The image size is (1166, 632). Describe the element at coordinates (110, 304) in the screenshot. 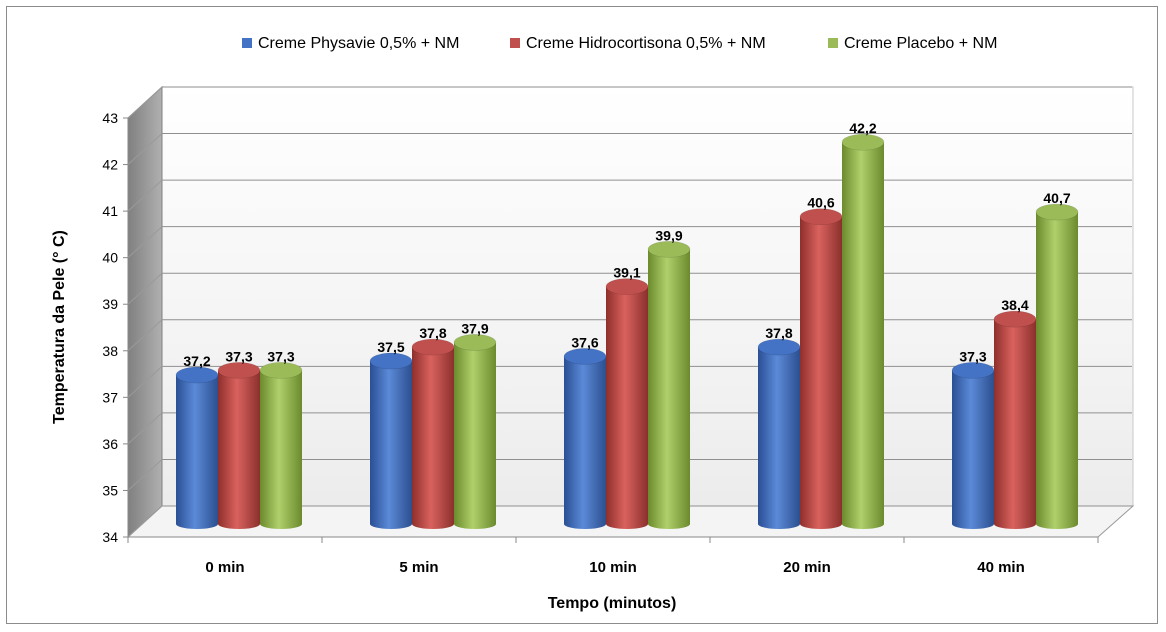

I see `y-tick-label: 39` at that location.